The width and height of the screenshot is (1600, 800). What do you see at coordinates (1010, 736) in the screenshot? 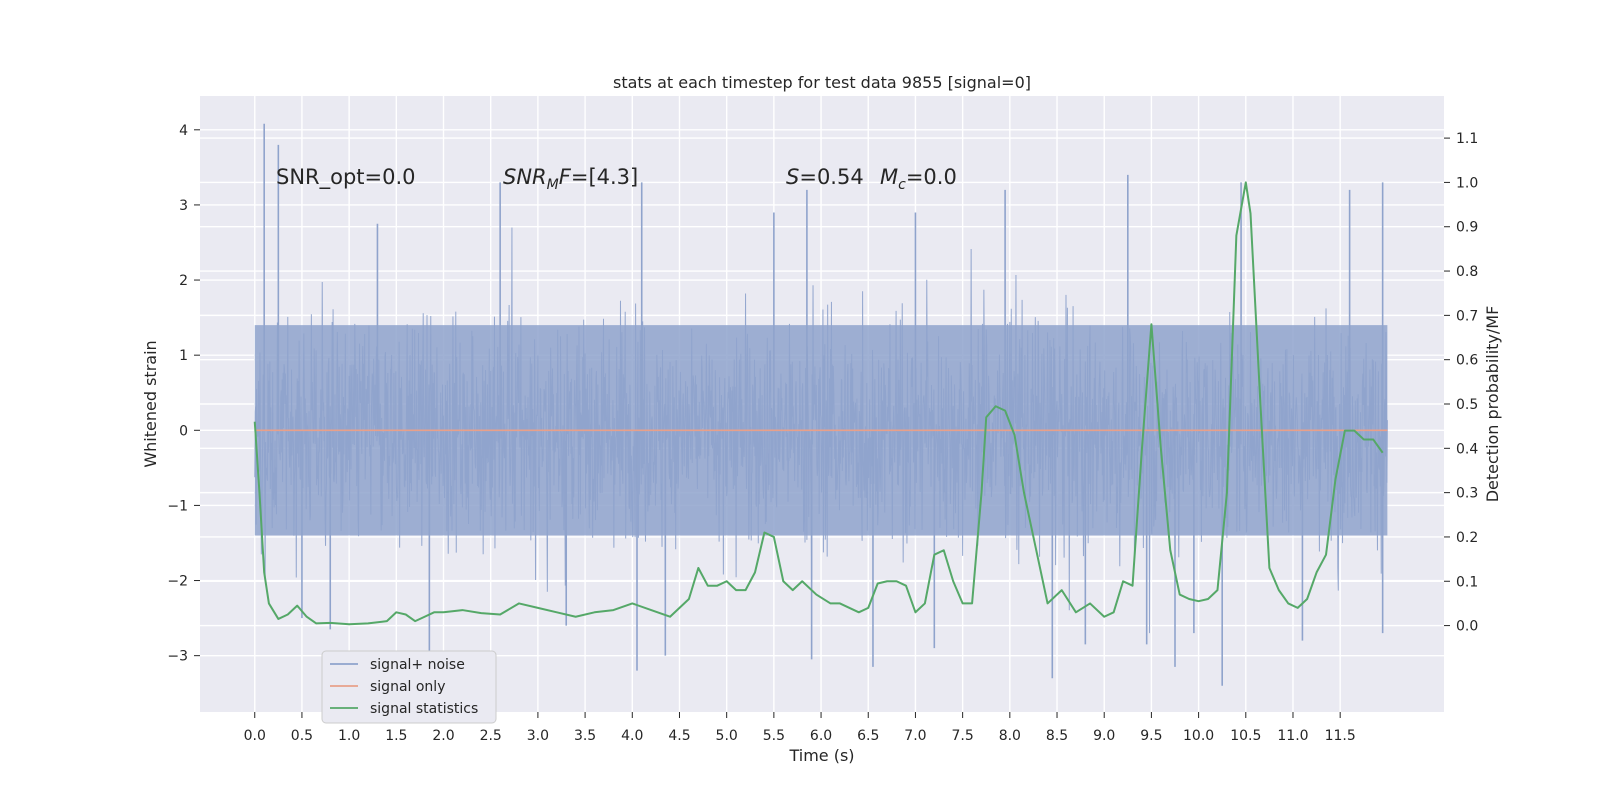
I see `x-tick-label-16: 8.0` at bounding box center [1010, 736].